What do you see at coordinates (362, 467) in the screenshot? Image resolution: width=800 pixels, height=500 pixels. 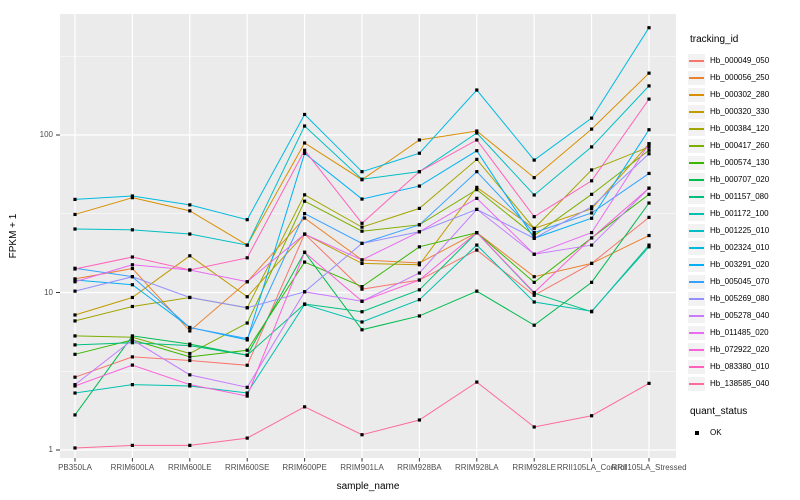 I see `x-tick-label: RRIM901LA` at bounding box center [362, 467].